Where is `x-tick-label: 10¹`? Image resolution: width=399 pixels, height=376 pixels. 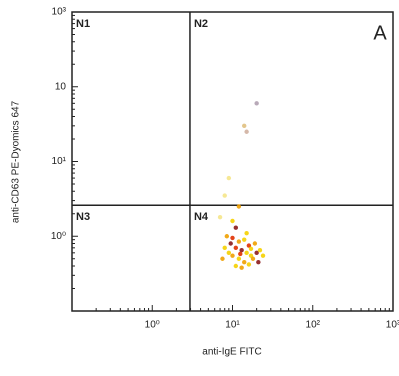 x-tick-label: 10¹ is located at coordinates (232, 325).